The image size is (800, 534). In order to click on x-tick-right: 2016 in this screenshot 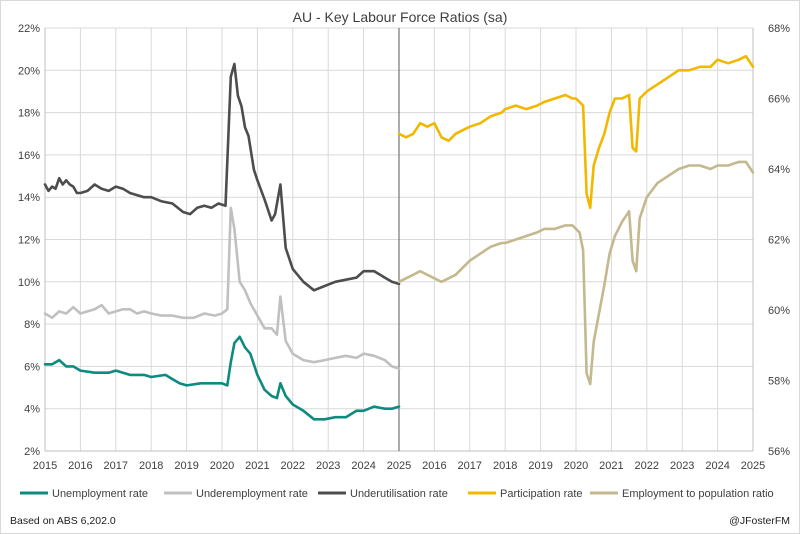, I will do `click(434, 466)`.